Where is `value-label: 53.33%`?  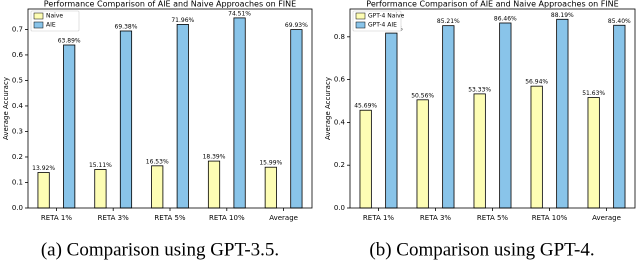
value-label: 53.33% is located at coordinates (479, 89).